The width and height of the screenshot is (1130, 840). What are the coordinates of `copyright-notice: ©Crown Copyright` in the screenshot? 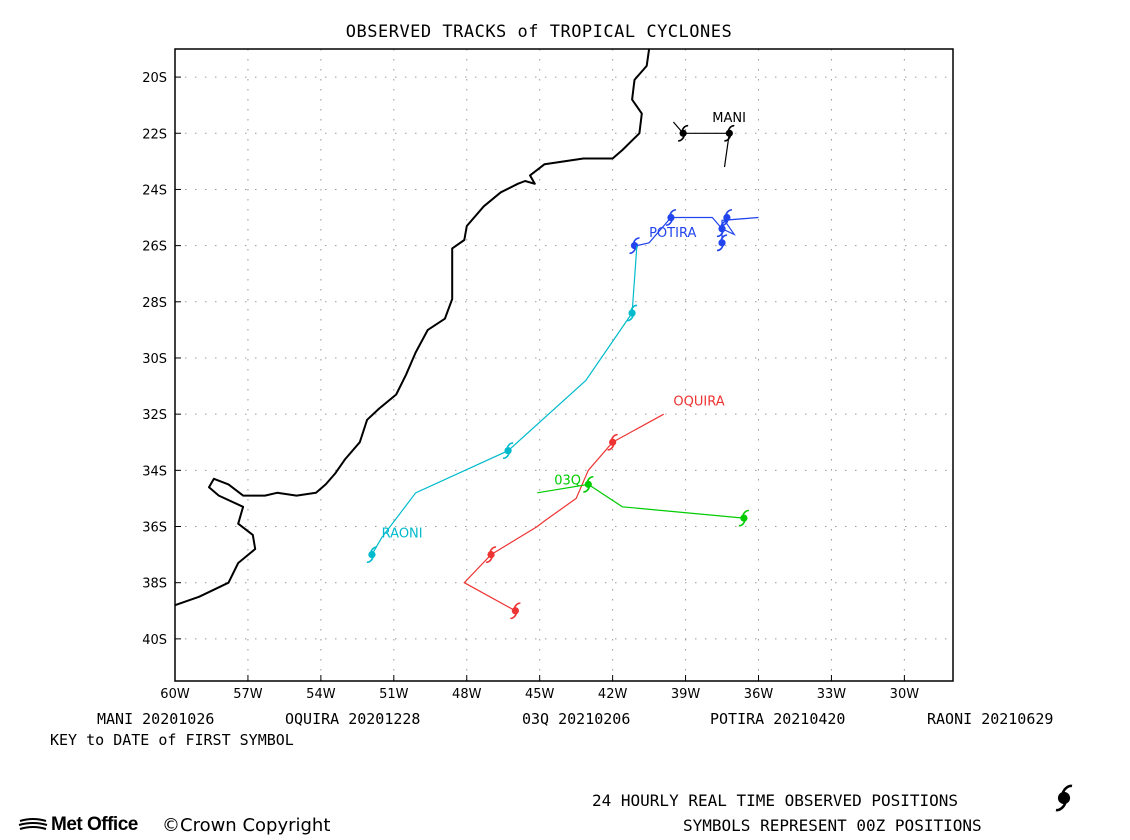 It's located at (246, 825).